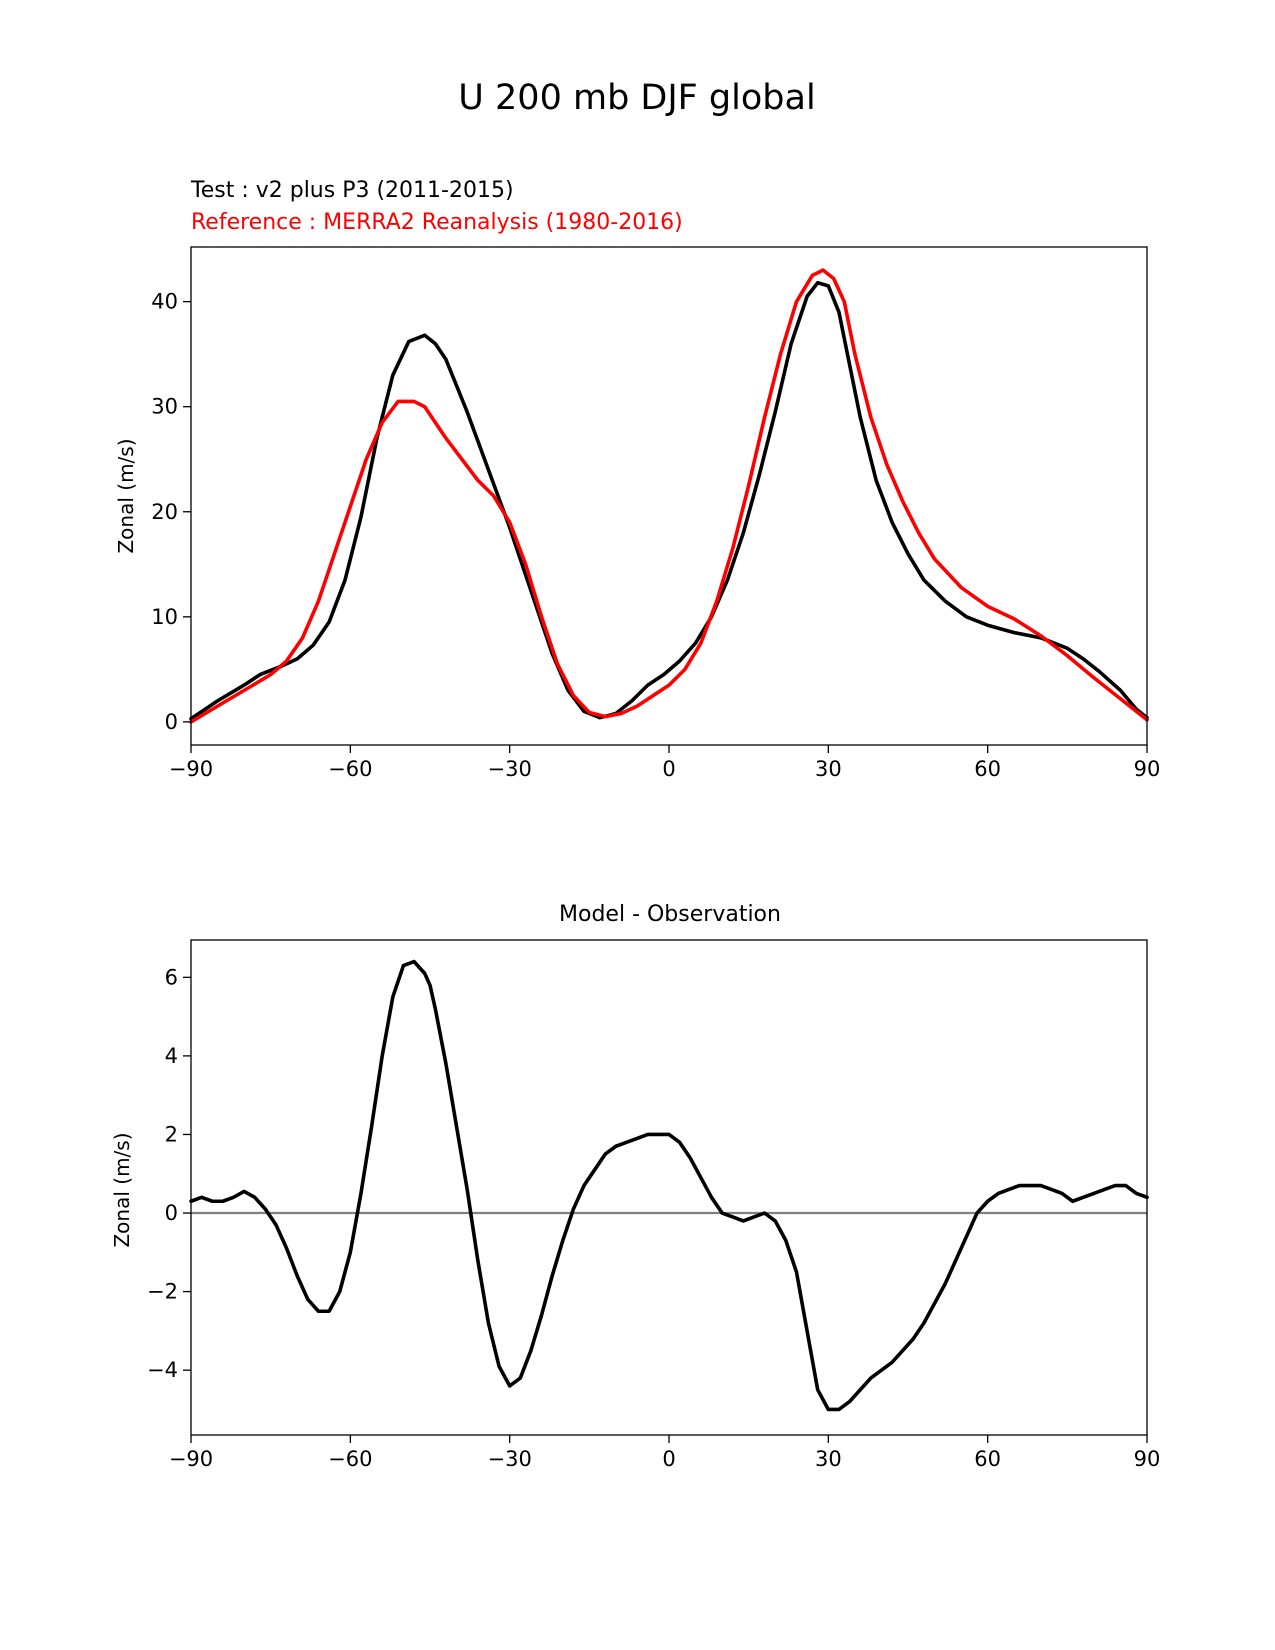 The height and width of the screenshot is (1650, 1275). What do you see at coordinates (171, 1056) in the screenshot?
I see `y-tick-label: 4` at bounding box center [171, 1056].